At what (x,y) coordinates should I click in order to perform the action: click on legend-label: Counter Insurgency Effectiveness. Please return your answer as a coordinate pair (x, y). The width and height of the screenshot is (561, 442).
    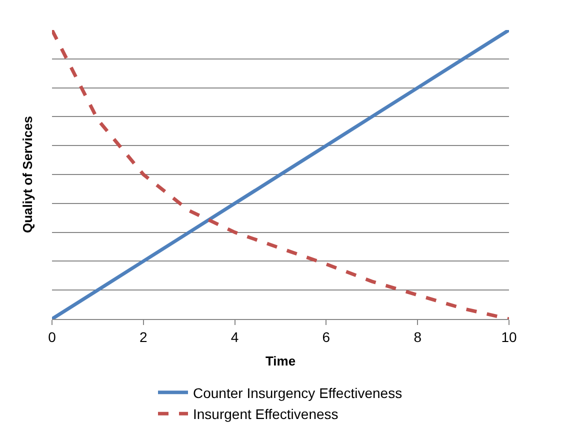
    Looking at the image, I should click on (297, 392).